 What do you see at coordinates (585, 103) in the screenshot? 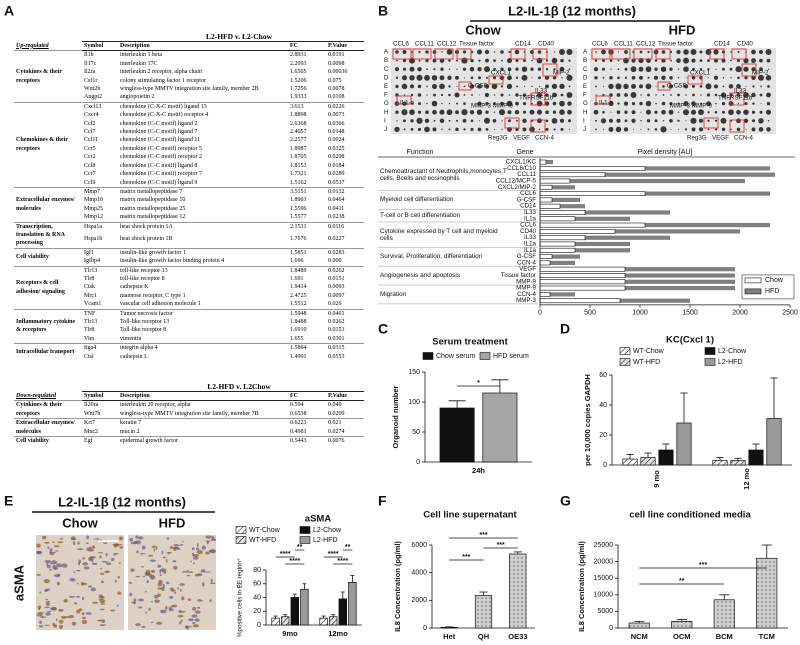
I see `row-letter: G` at bounding box center [585, 103].